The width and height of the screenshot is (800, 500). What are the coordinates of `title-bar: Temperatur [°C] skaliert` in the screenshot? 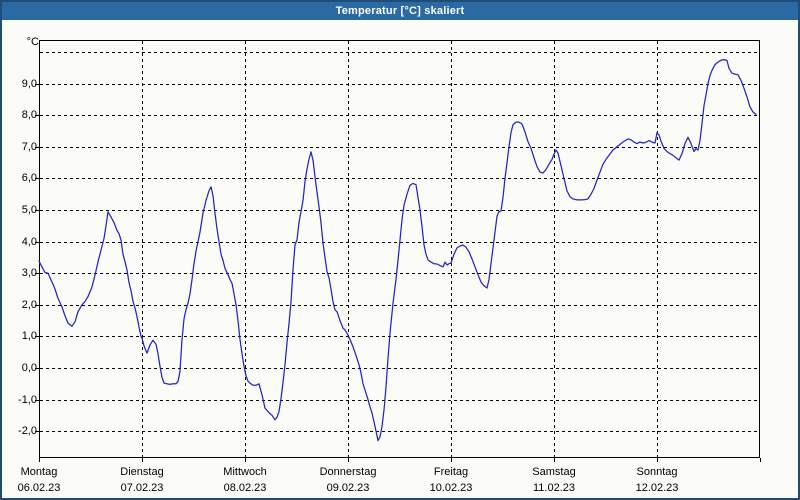 It's located at (400, 11).